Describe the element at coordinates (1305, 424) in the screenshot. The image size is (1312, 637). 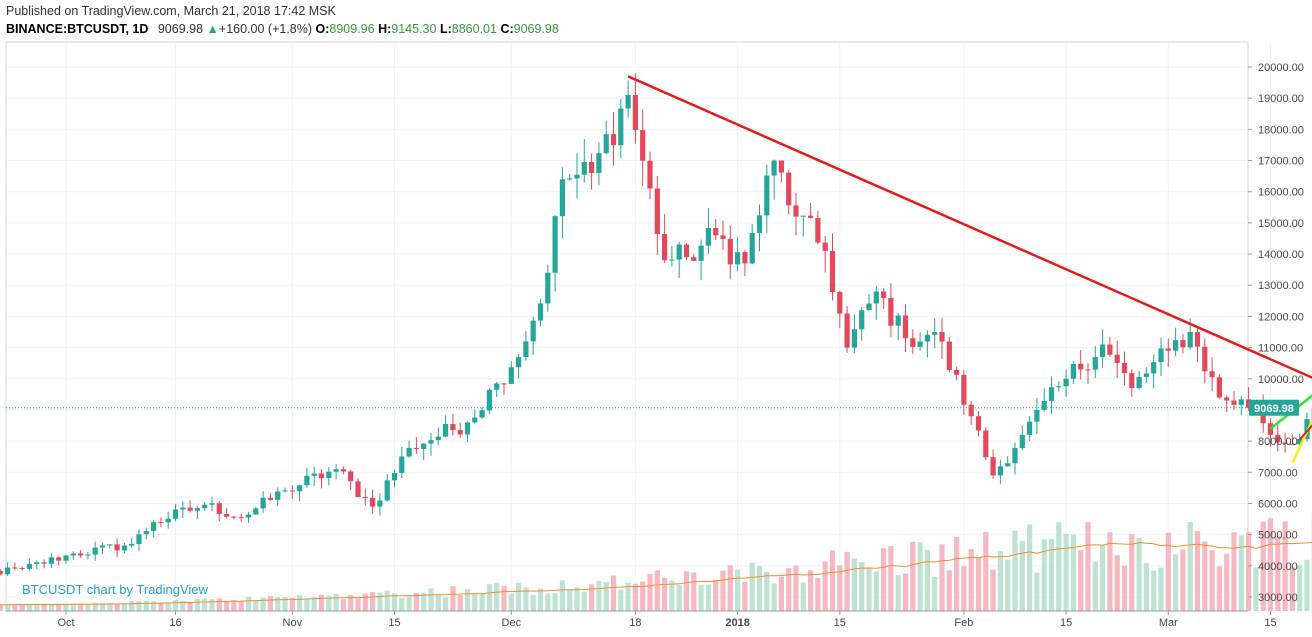
I see `trendline-red-short` at that location.